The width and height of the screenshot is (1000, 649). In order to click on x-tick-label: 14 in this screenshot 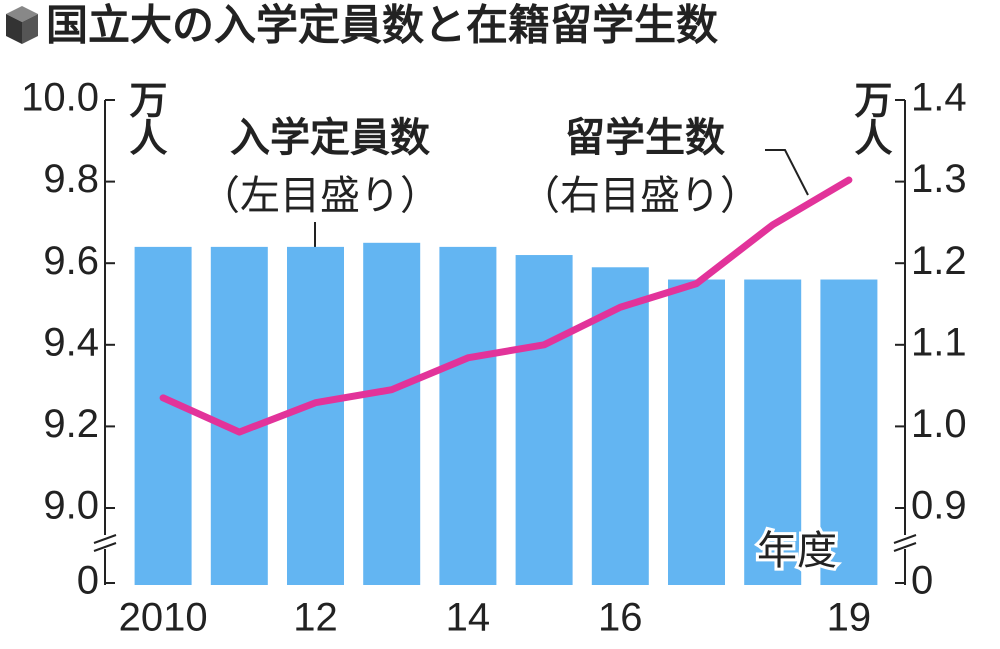, I will do `click(468, 618)`.